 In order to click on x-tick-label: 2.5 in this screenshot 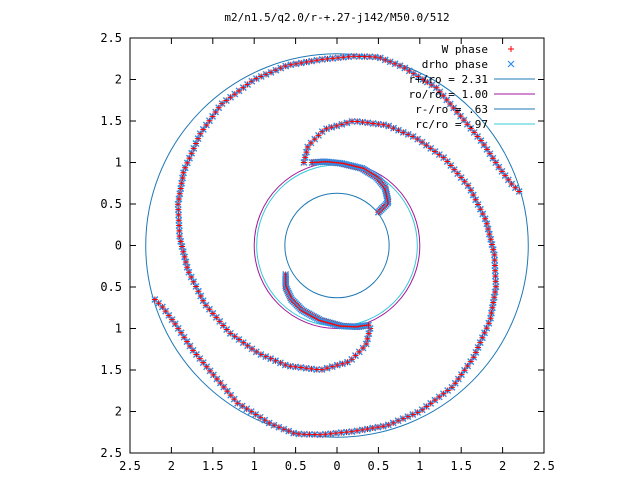, I will do `click(130, 466)`.